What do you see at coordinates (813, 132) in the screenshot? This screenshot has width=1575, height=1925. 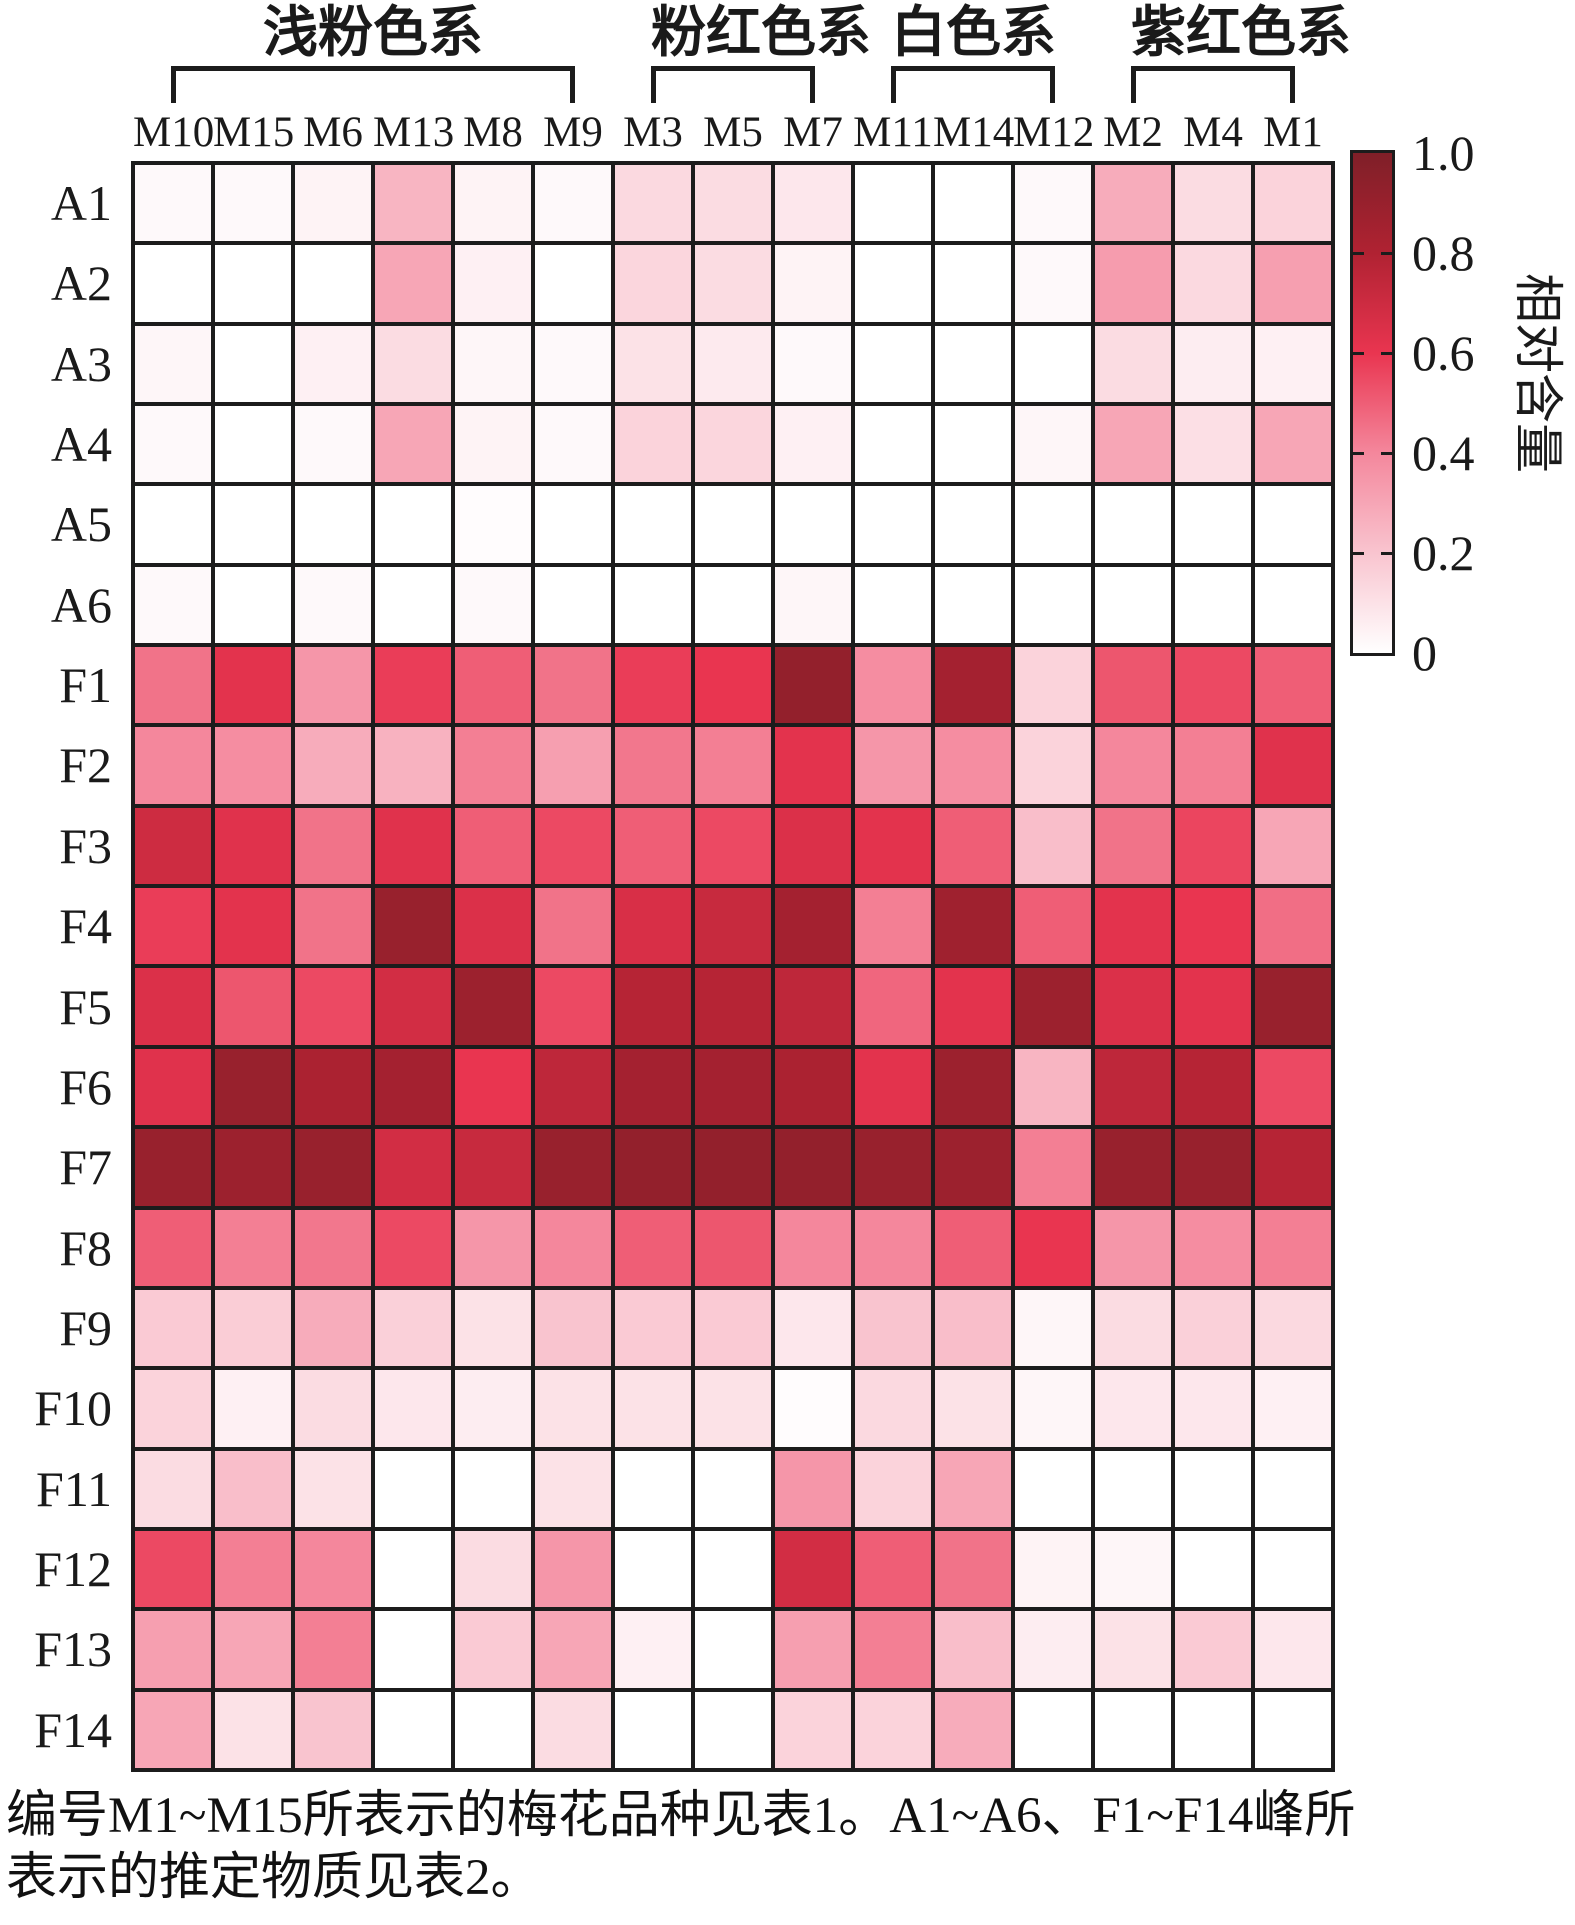 I see `column-label: M7` at bounding box center [813, 132].